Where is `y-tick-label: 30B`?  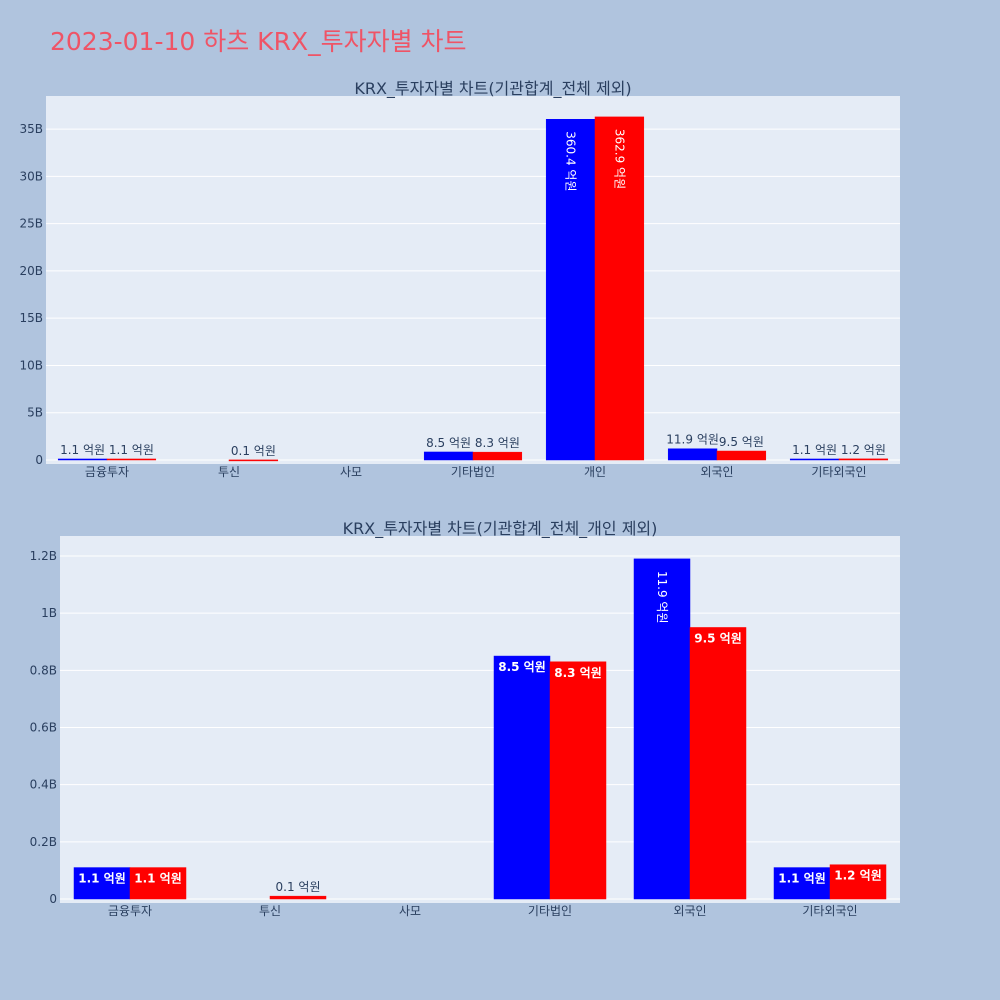
y-tick-label: 30B is located at coordinates (31, 176).